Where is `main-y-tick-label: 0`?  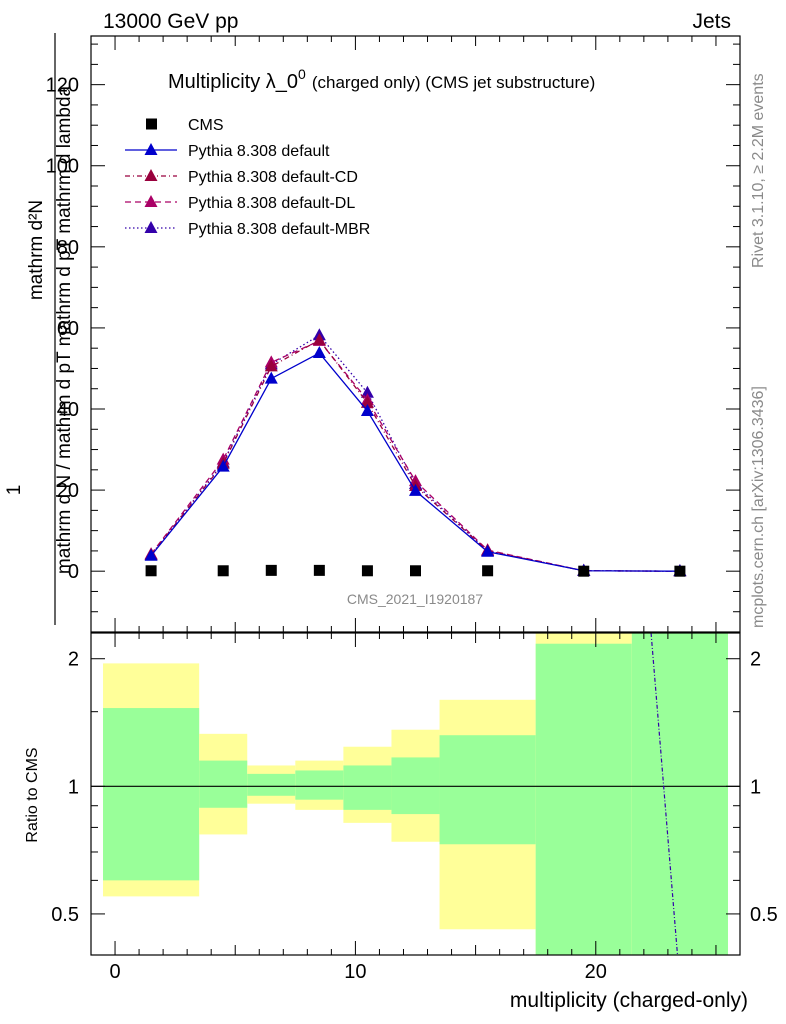 main-y-tick-label: 0 is located at coordinates (73, 572).